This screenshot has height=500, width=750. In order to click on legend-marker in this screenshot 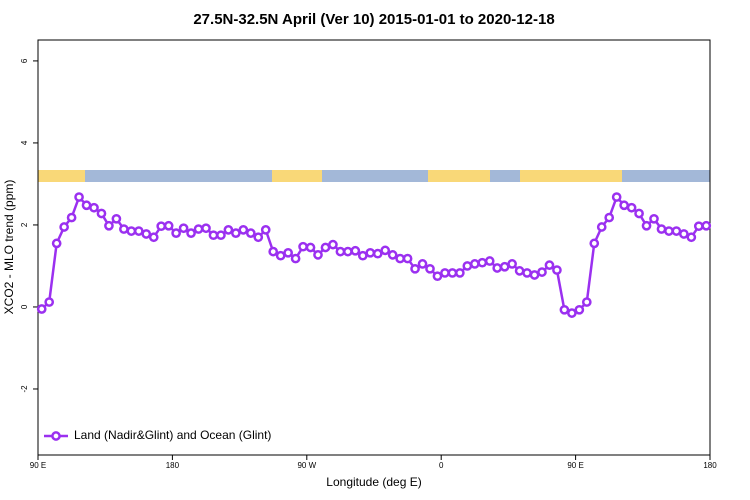, I will do `click(56, 436)`.